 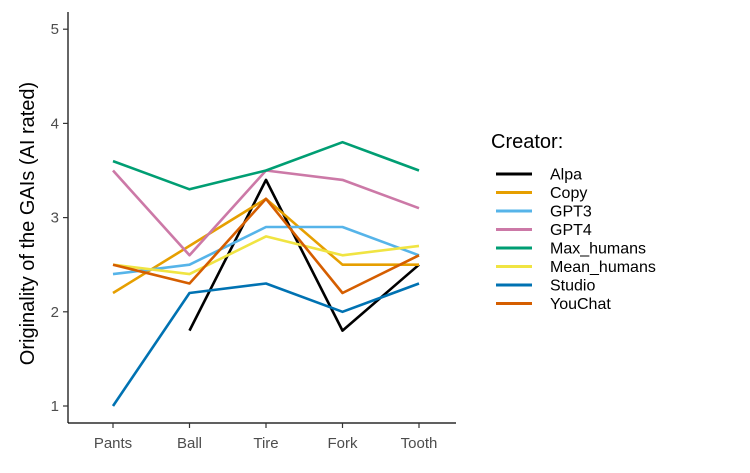 What do you see at coordinates (527, 142) in the screenshot?
I see `legend-title: Creator:` at bounding box center [527, 142].